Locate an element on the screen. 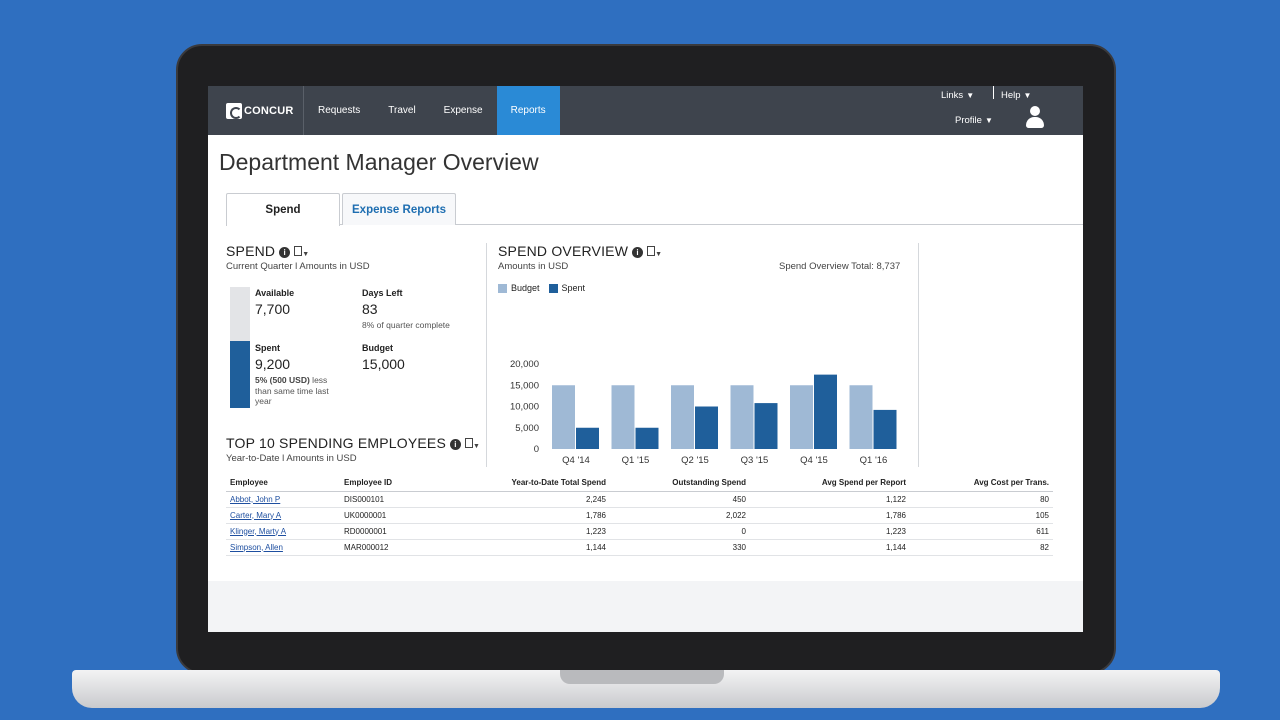  cell-employee-id: MAR000012 is located at coordinates (395, 547).